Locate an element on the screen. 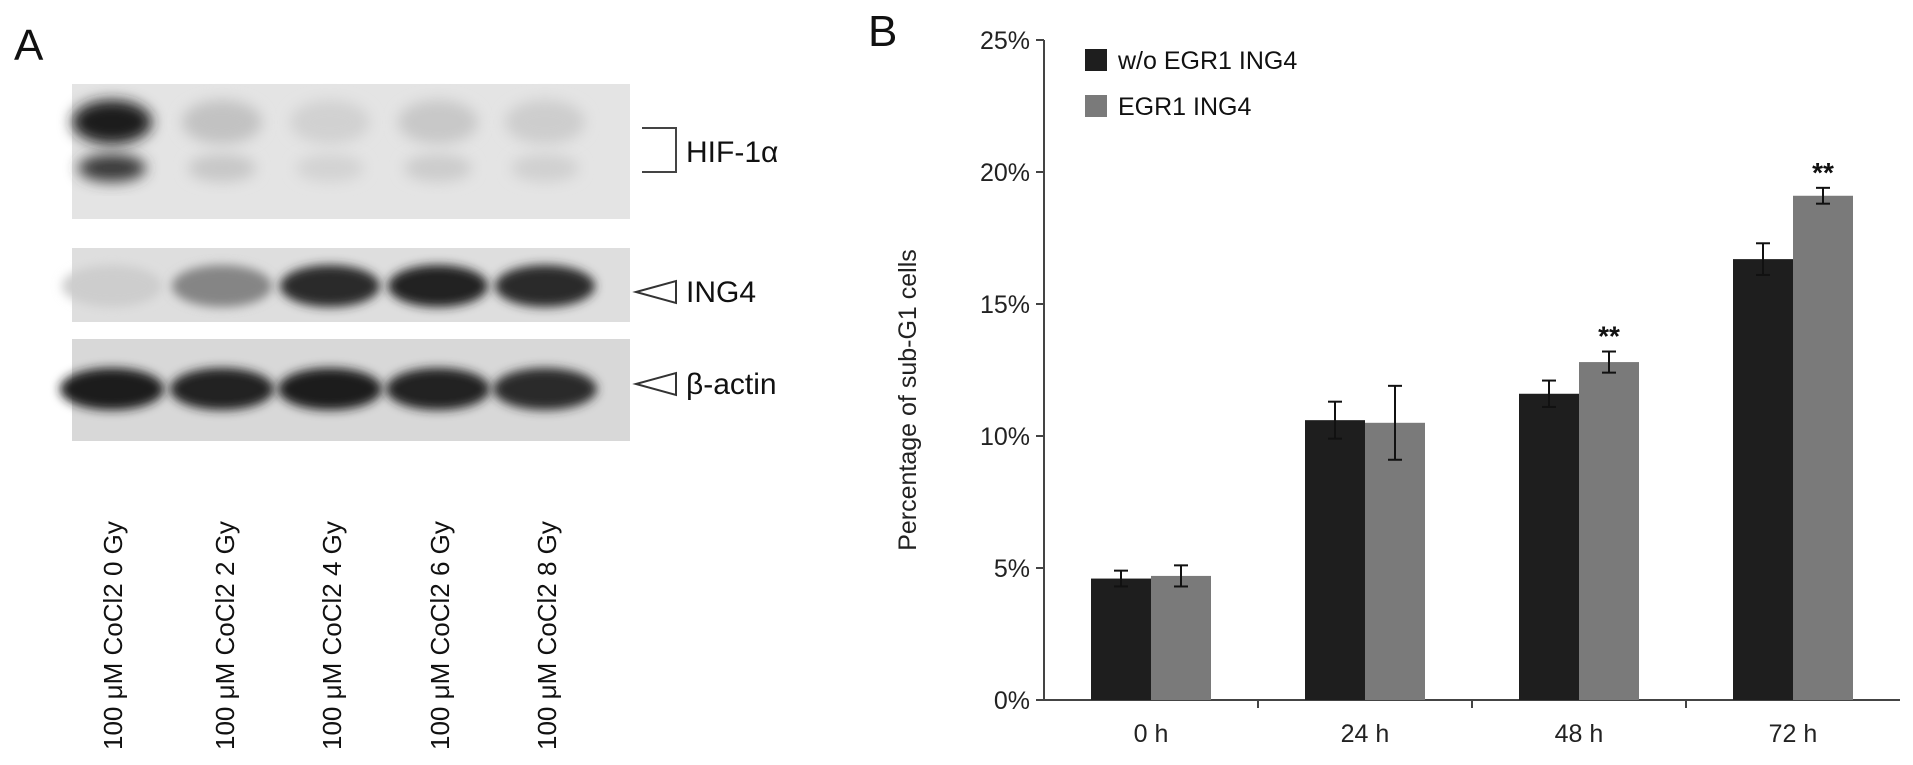  y-tick-label: 15% is located at coordinates (1005, 305).